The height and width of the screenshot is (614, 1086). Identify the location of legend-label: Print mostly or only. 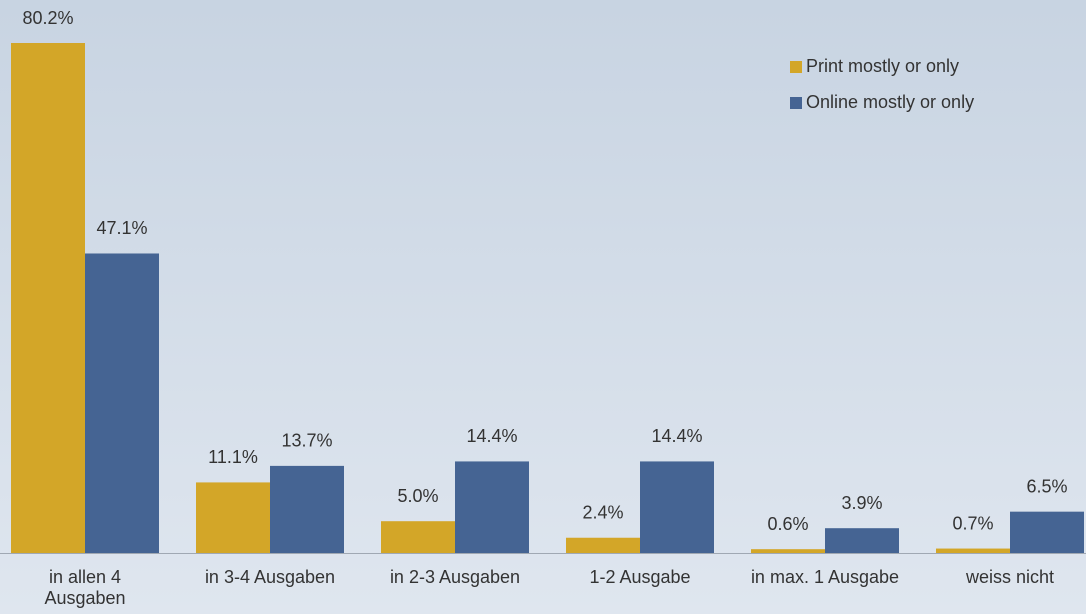
(882, 66).